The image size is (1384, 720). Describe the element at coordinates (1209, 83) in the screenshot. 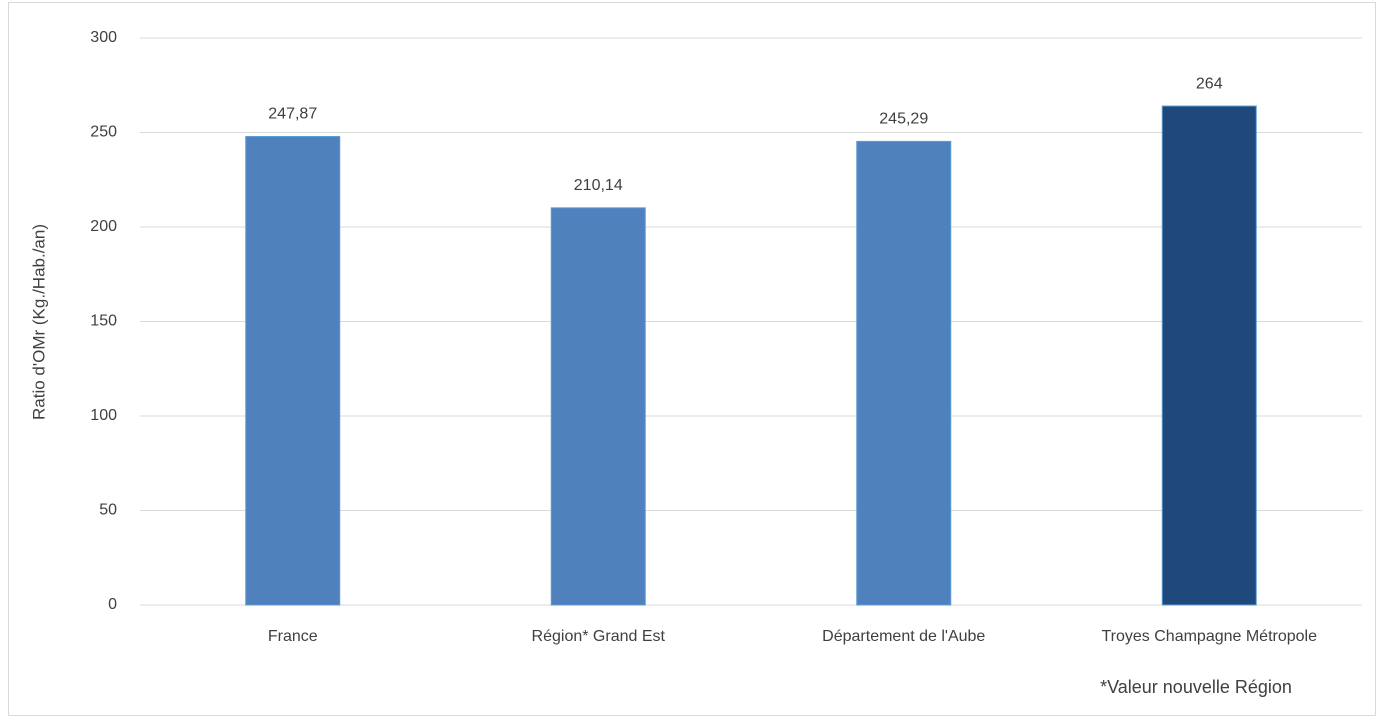

I see `data-label: 264` at that location.